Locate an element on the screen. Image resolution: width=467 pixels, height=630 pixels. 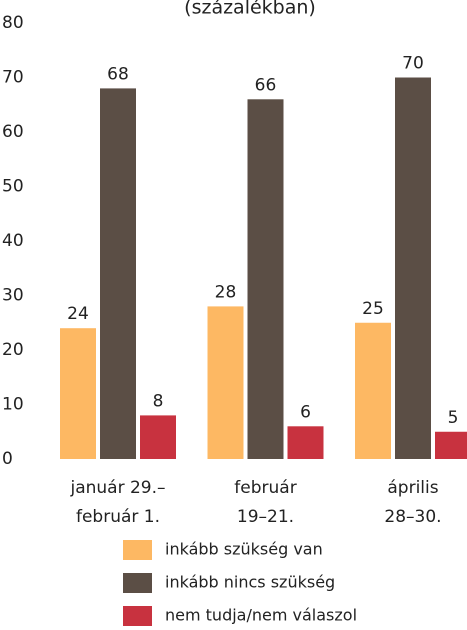
y-tick-label: 60 is located at coordinates (13, 132).